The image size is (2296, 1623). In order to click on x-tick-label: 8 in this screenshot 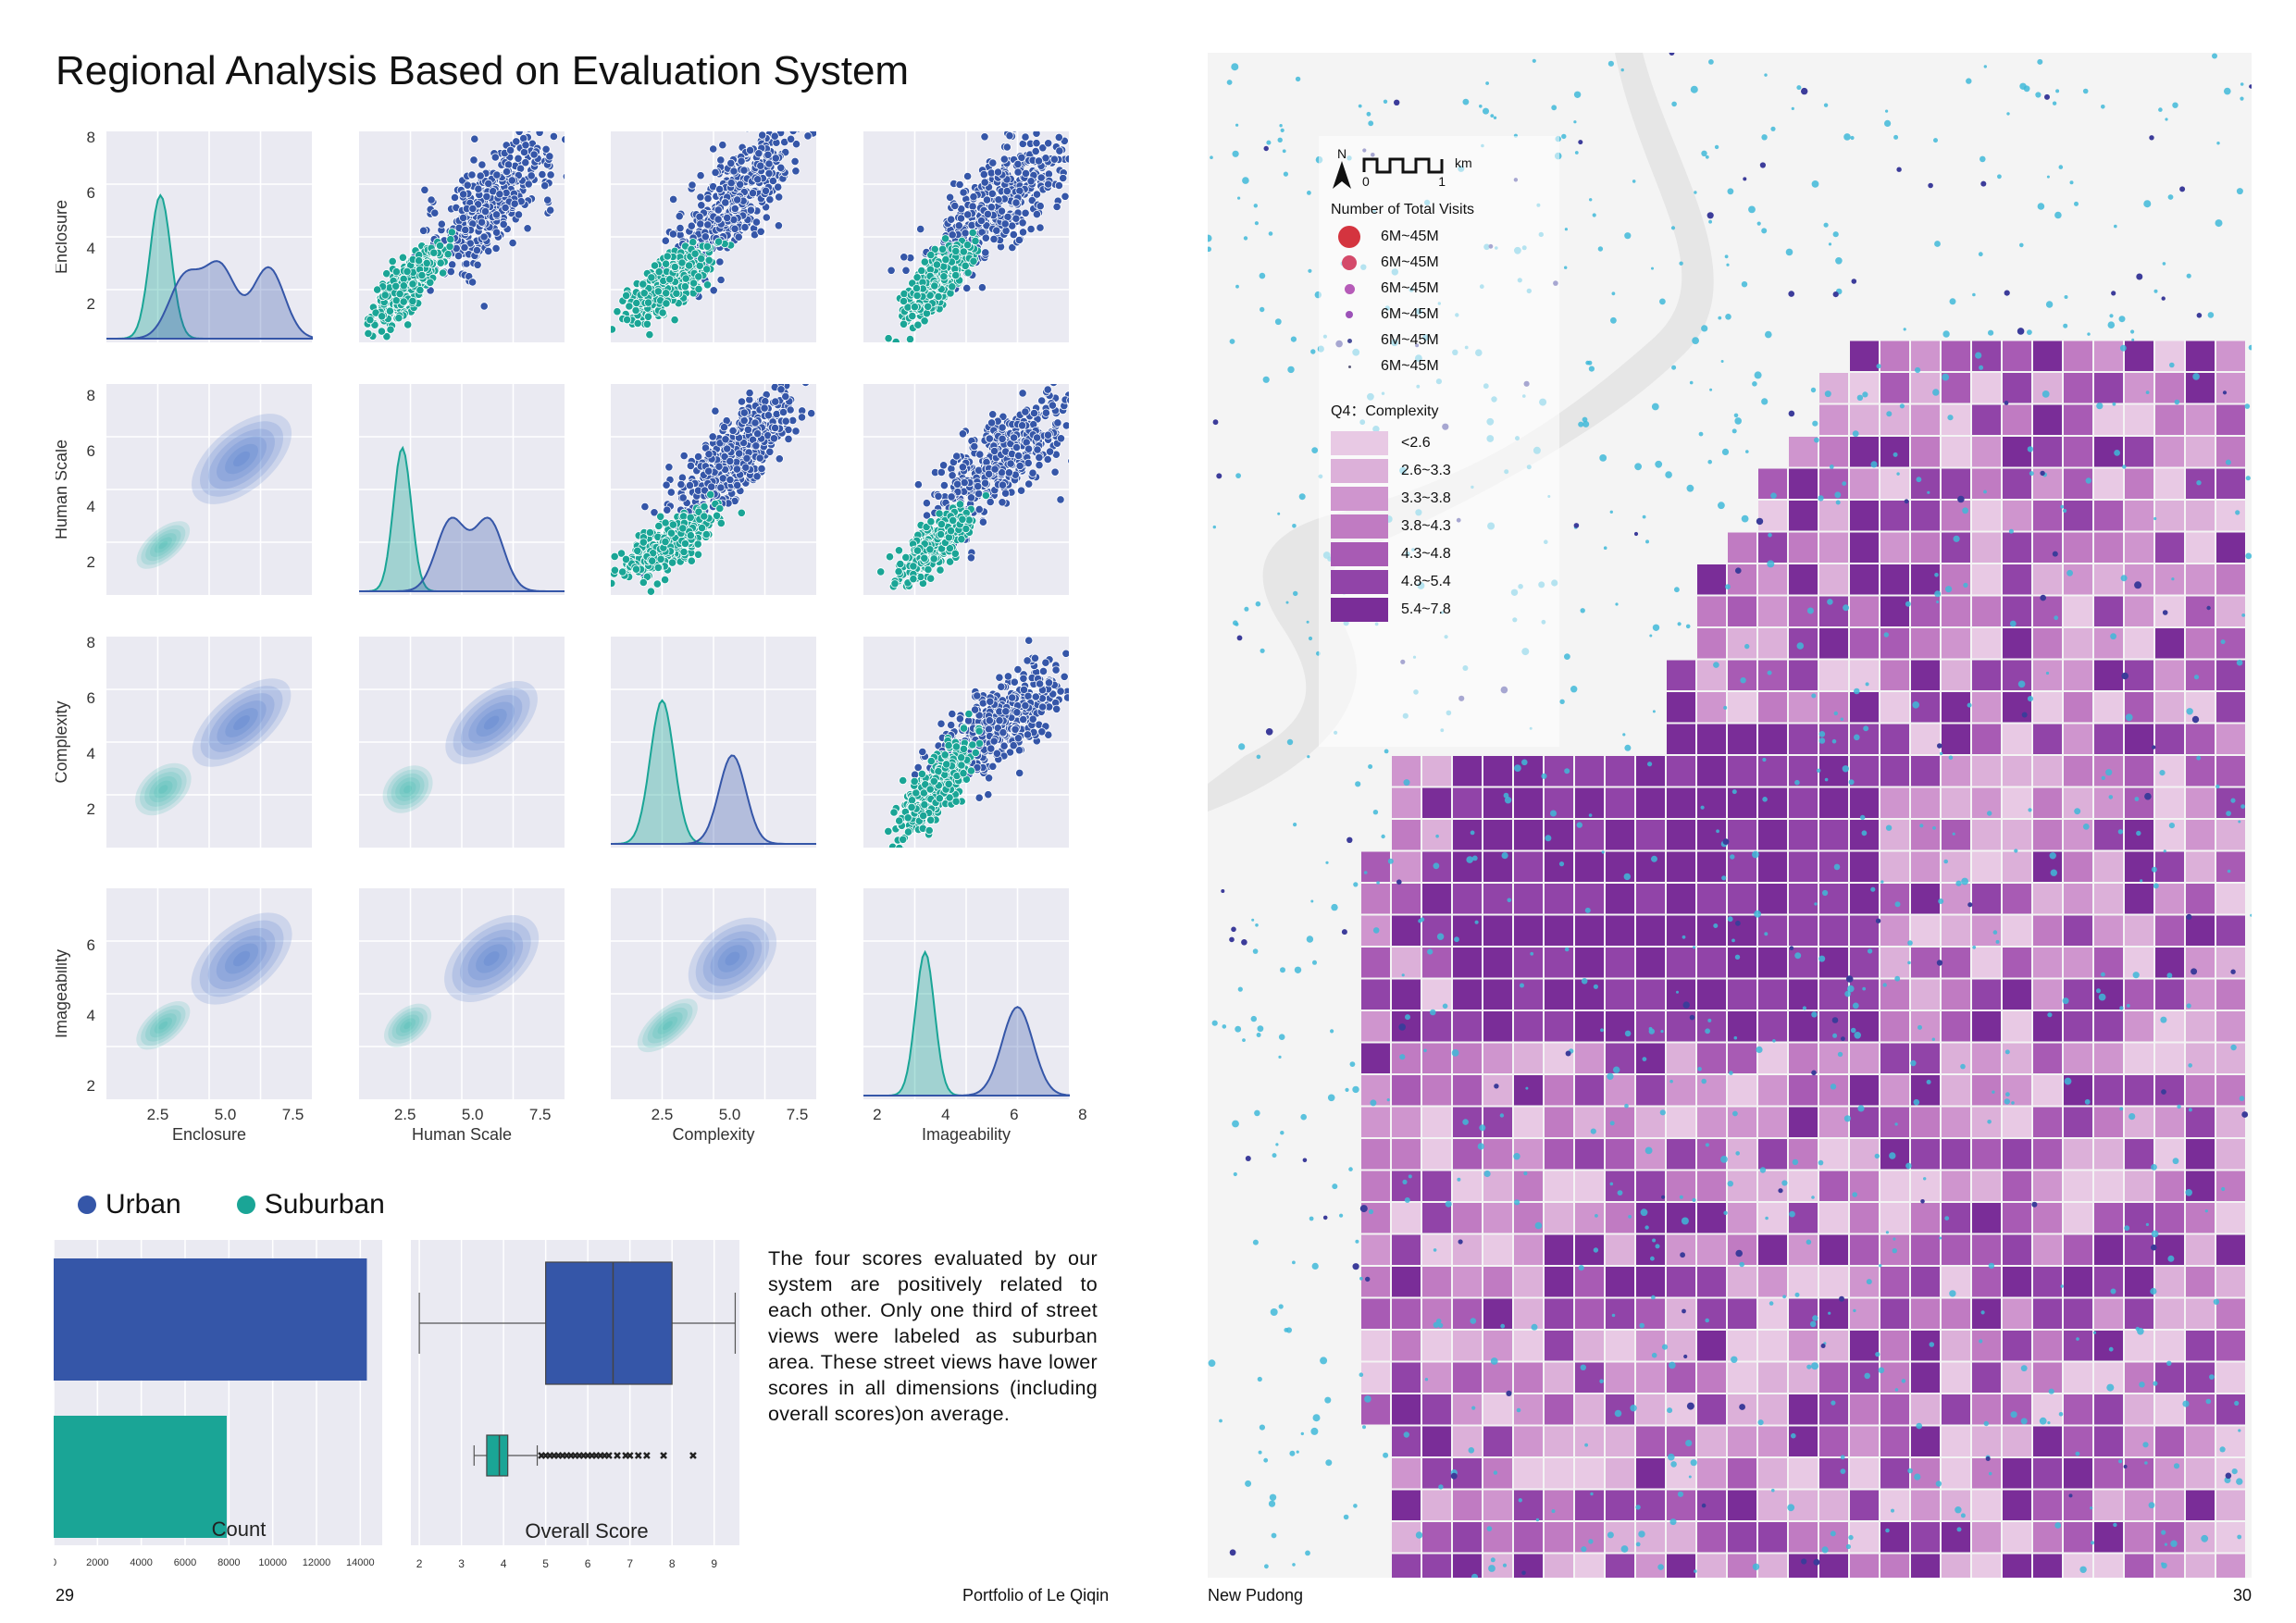, I will do `click(1082, 1114)`.